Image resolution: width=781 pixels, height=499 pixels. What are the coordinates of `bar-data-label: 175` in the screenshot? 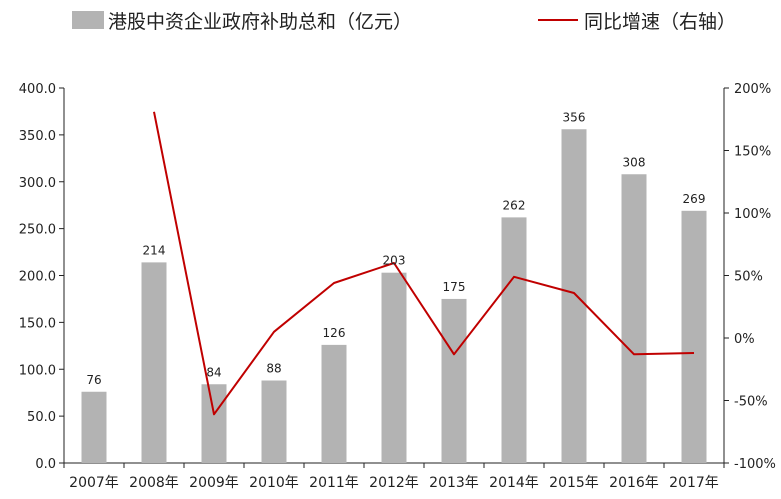 It's located at (454, 287).